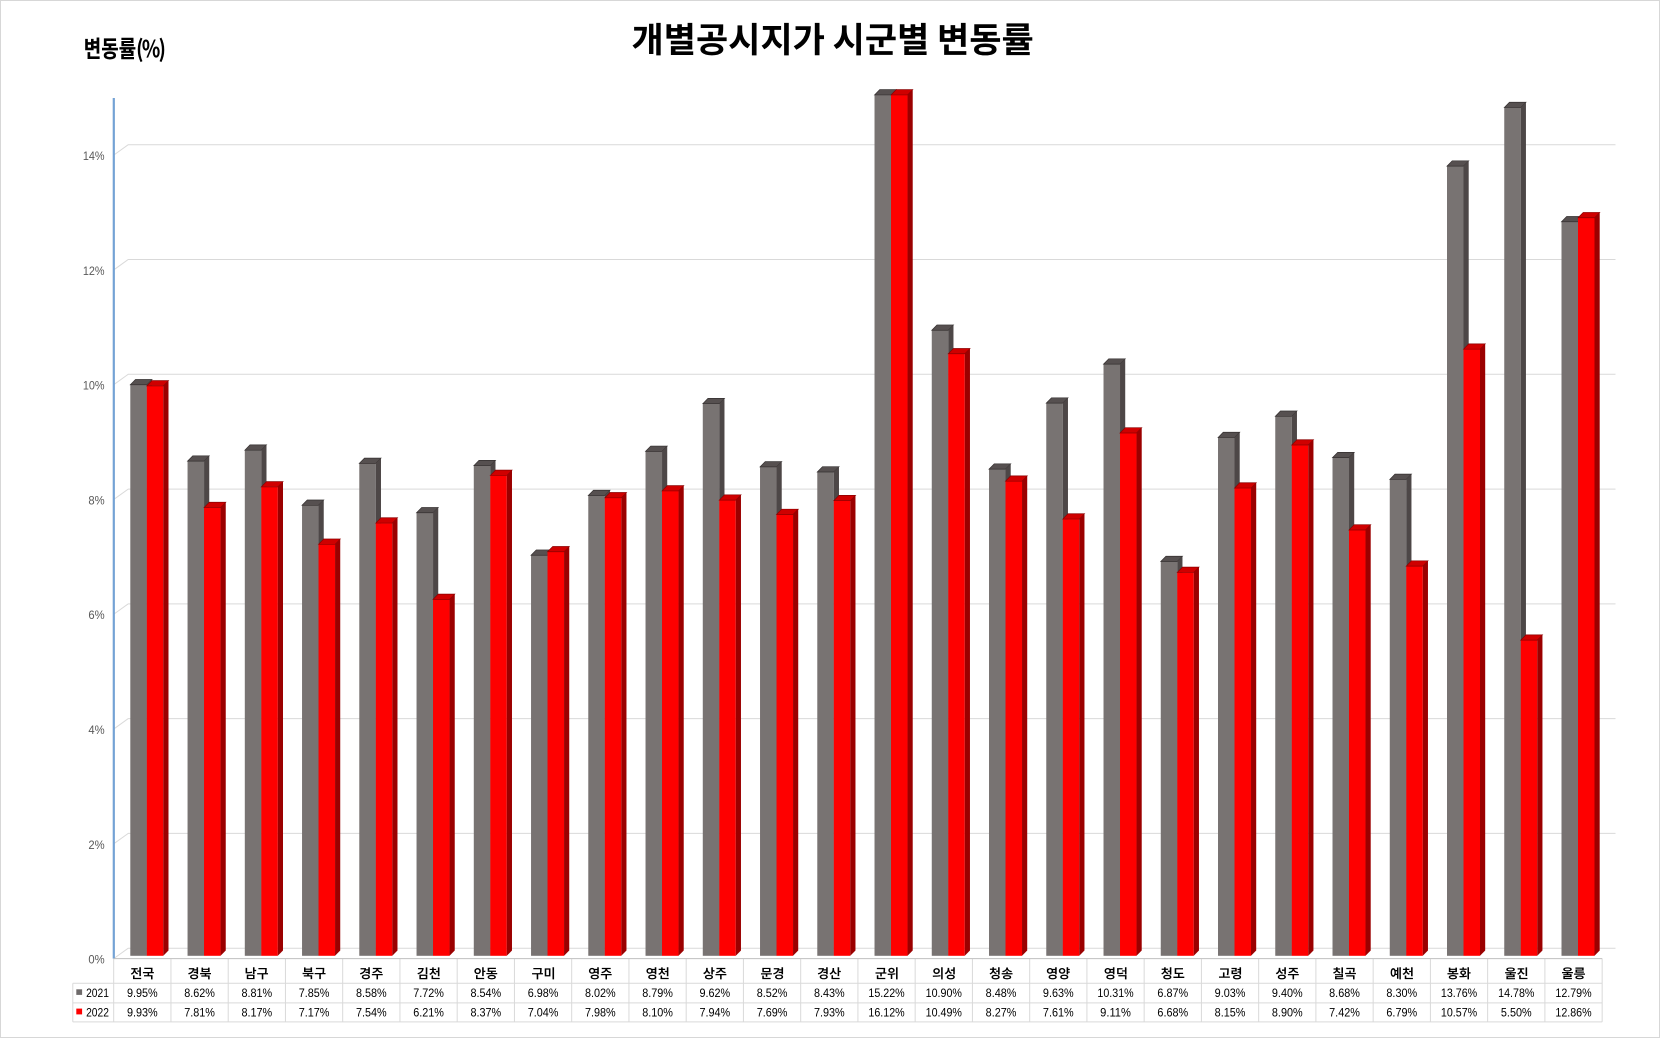 The height and width of the screenshot is (1043, 1660). Describe the element at coordinates (485, 1013) in the screenshot. I see `svg-text: 8.37%` at that location.